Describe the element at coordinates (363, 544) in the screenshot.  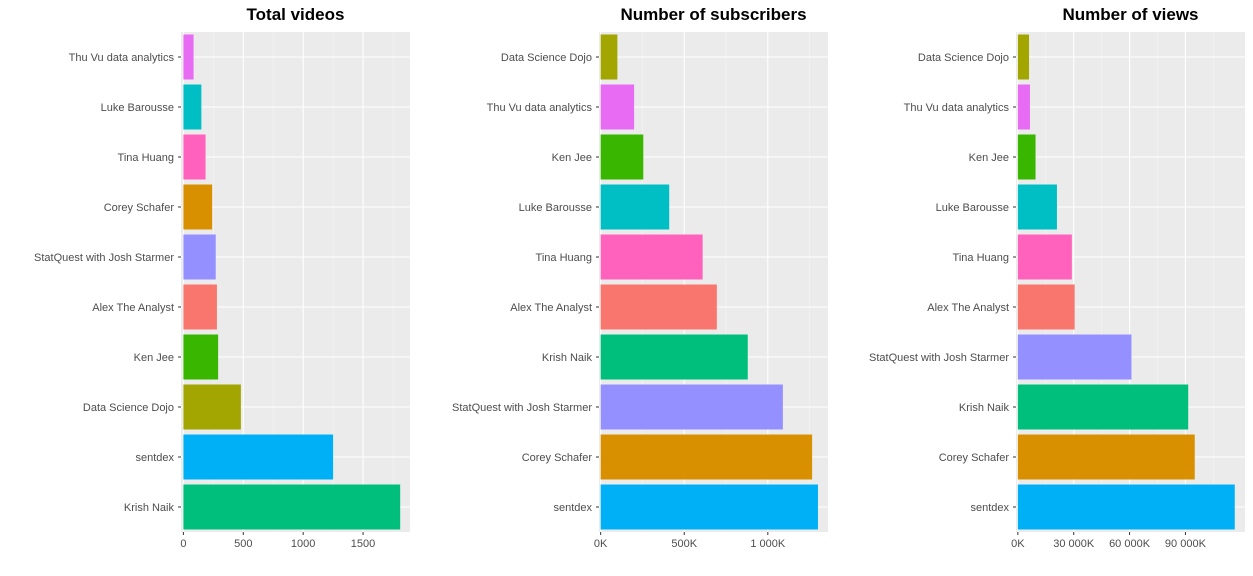
I see `x-tick-label: 1500` at that location.